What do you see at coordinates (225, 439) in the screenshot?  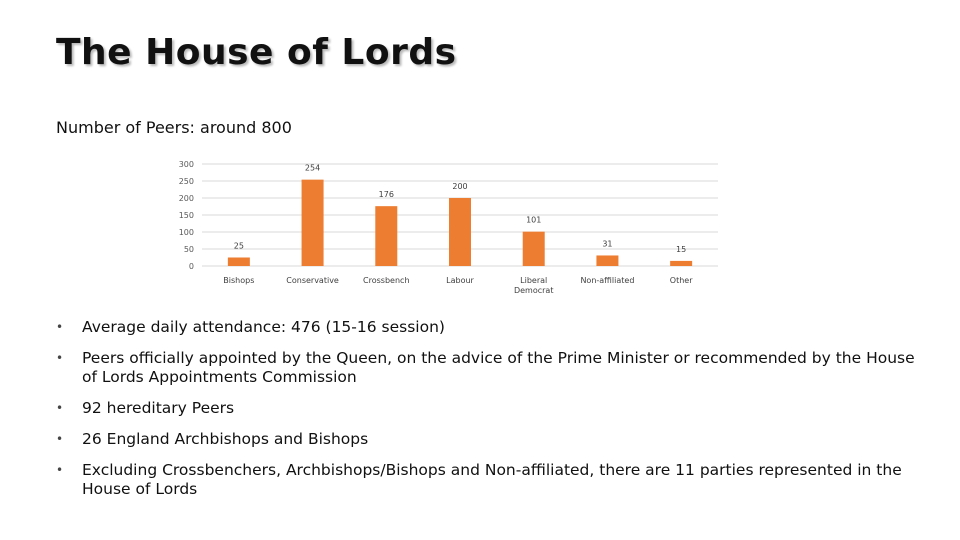 I see `bullet-text: 26 England Archbishops and Bishops` at bounding box center [225, 439].